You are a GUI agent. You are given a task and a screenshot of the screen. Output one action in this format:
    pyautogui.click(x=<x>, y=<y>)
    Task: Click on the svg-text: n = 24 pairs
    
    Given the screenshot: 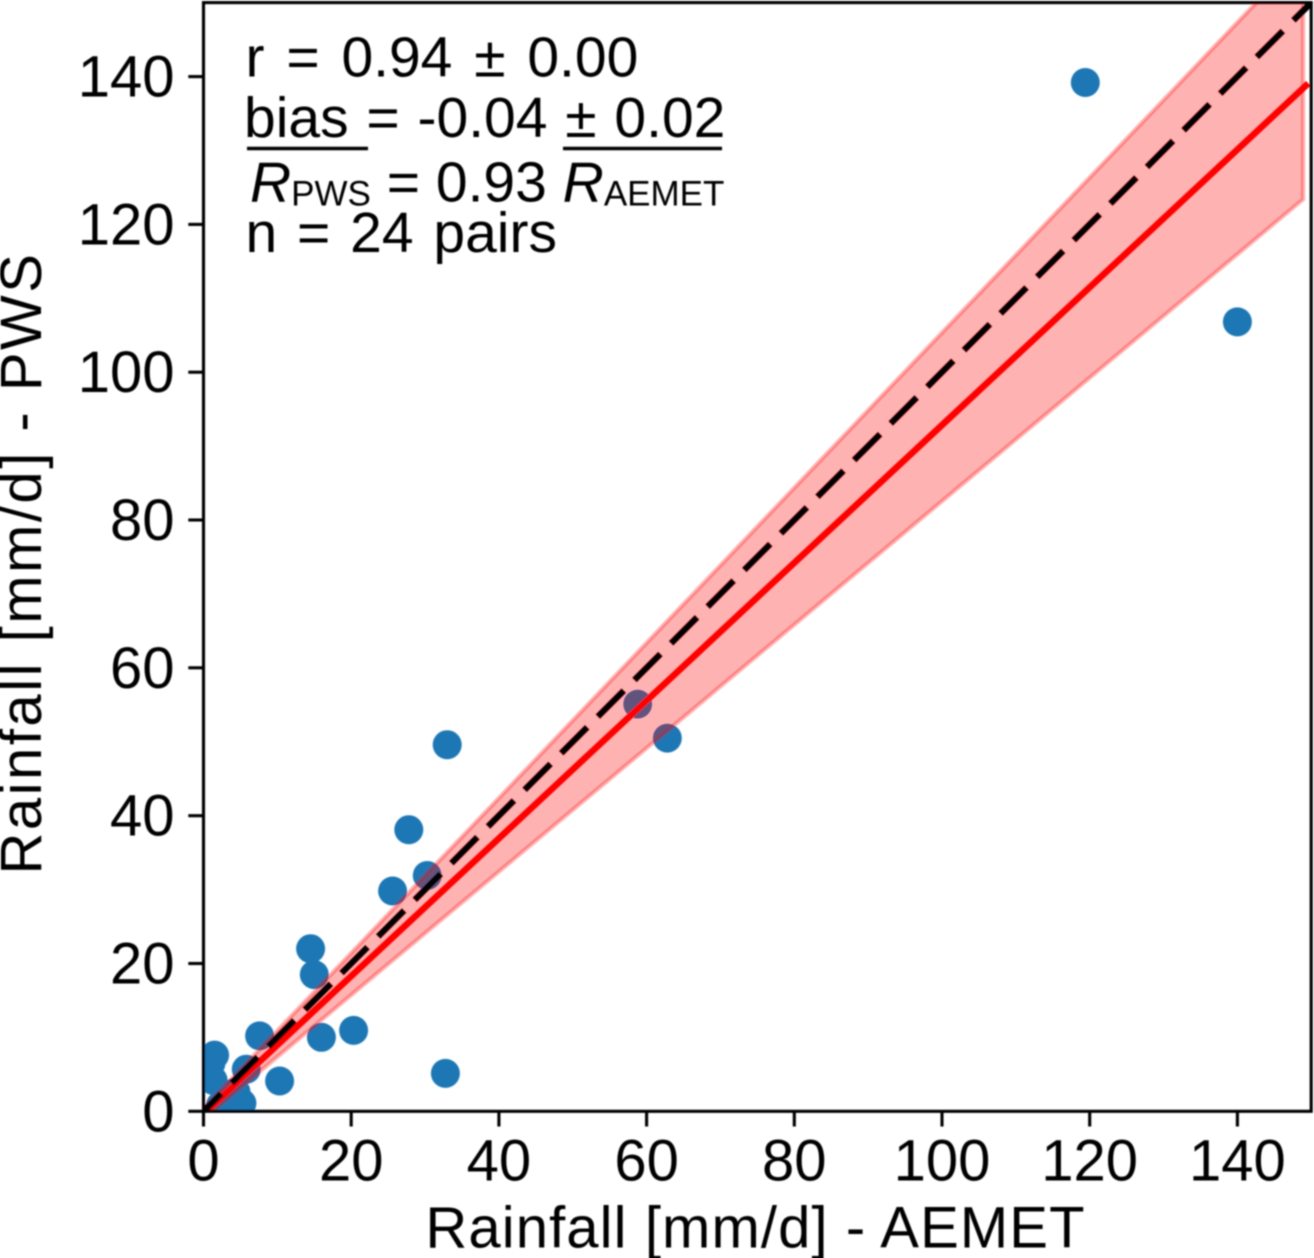 What is the action you would take?
    pyautogui.click(x=401, y=233)
    